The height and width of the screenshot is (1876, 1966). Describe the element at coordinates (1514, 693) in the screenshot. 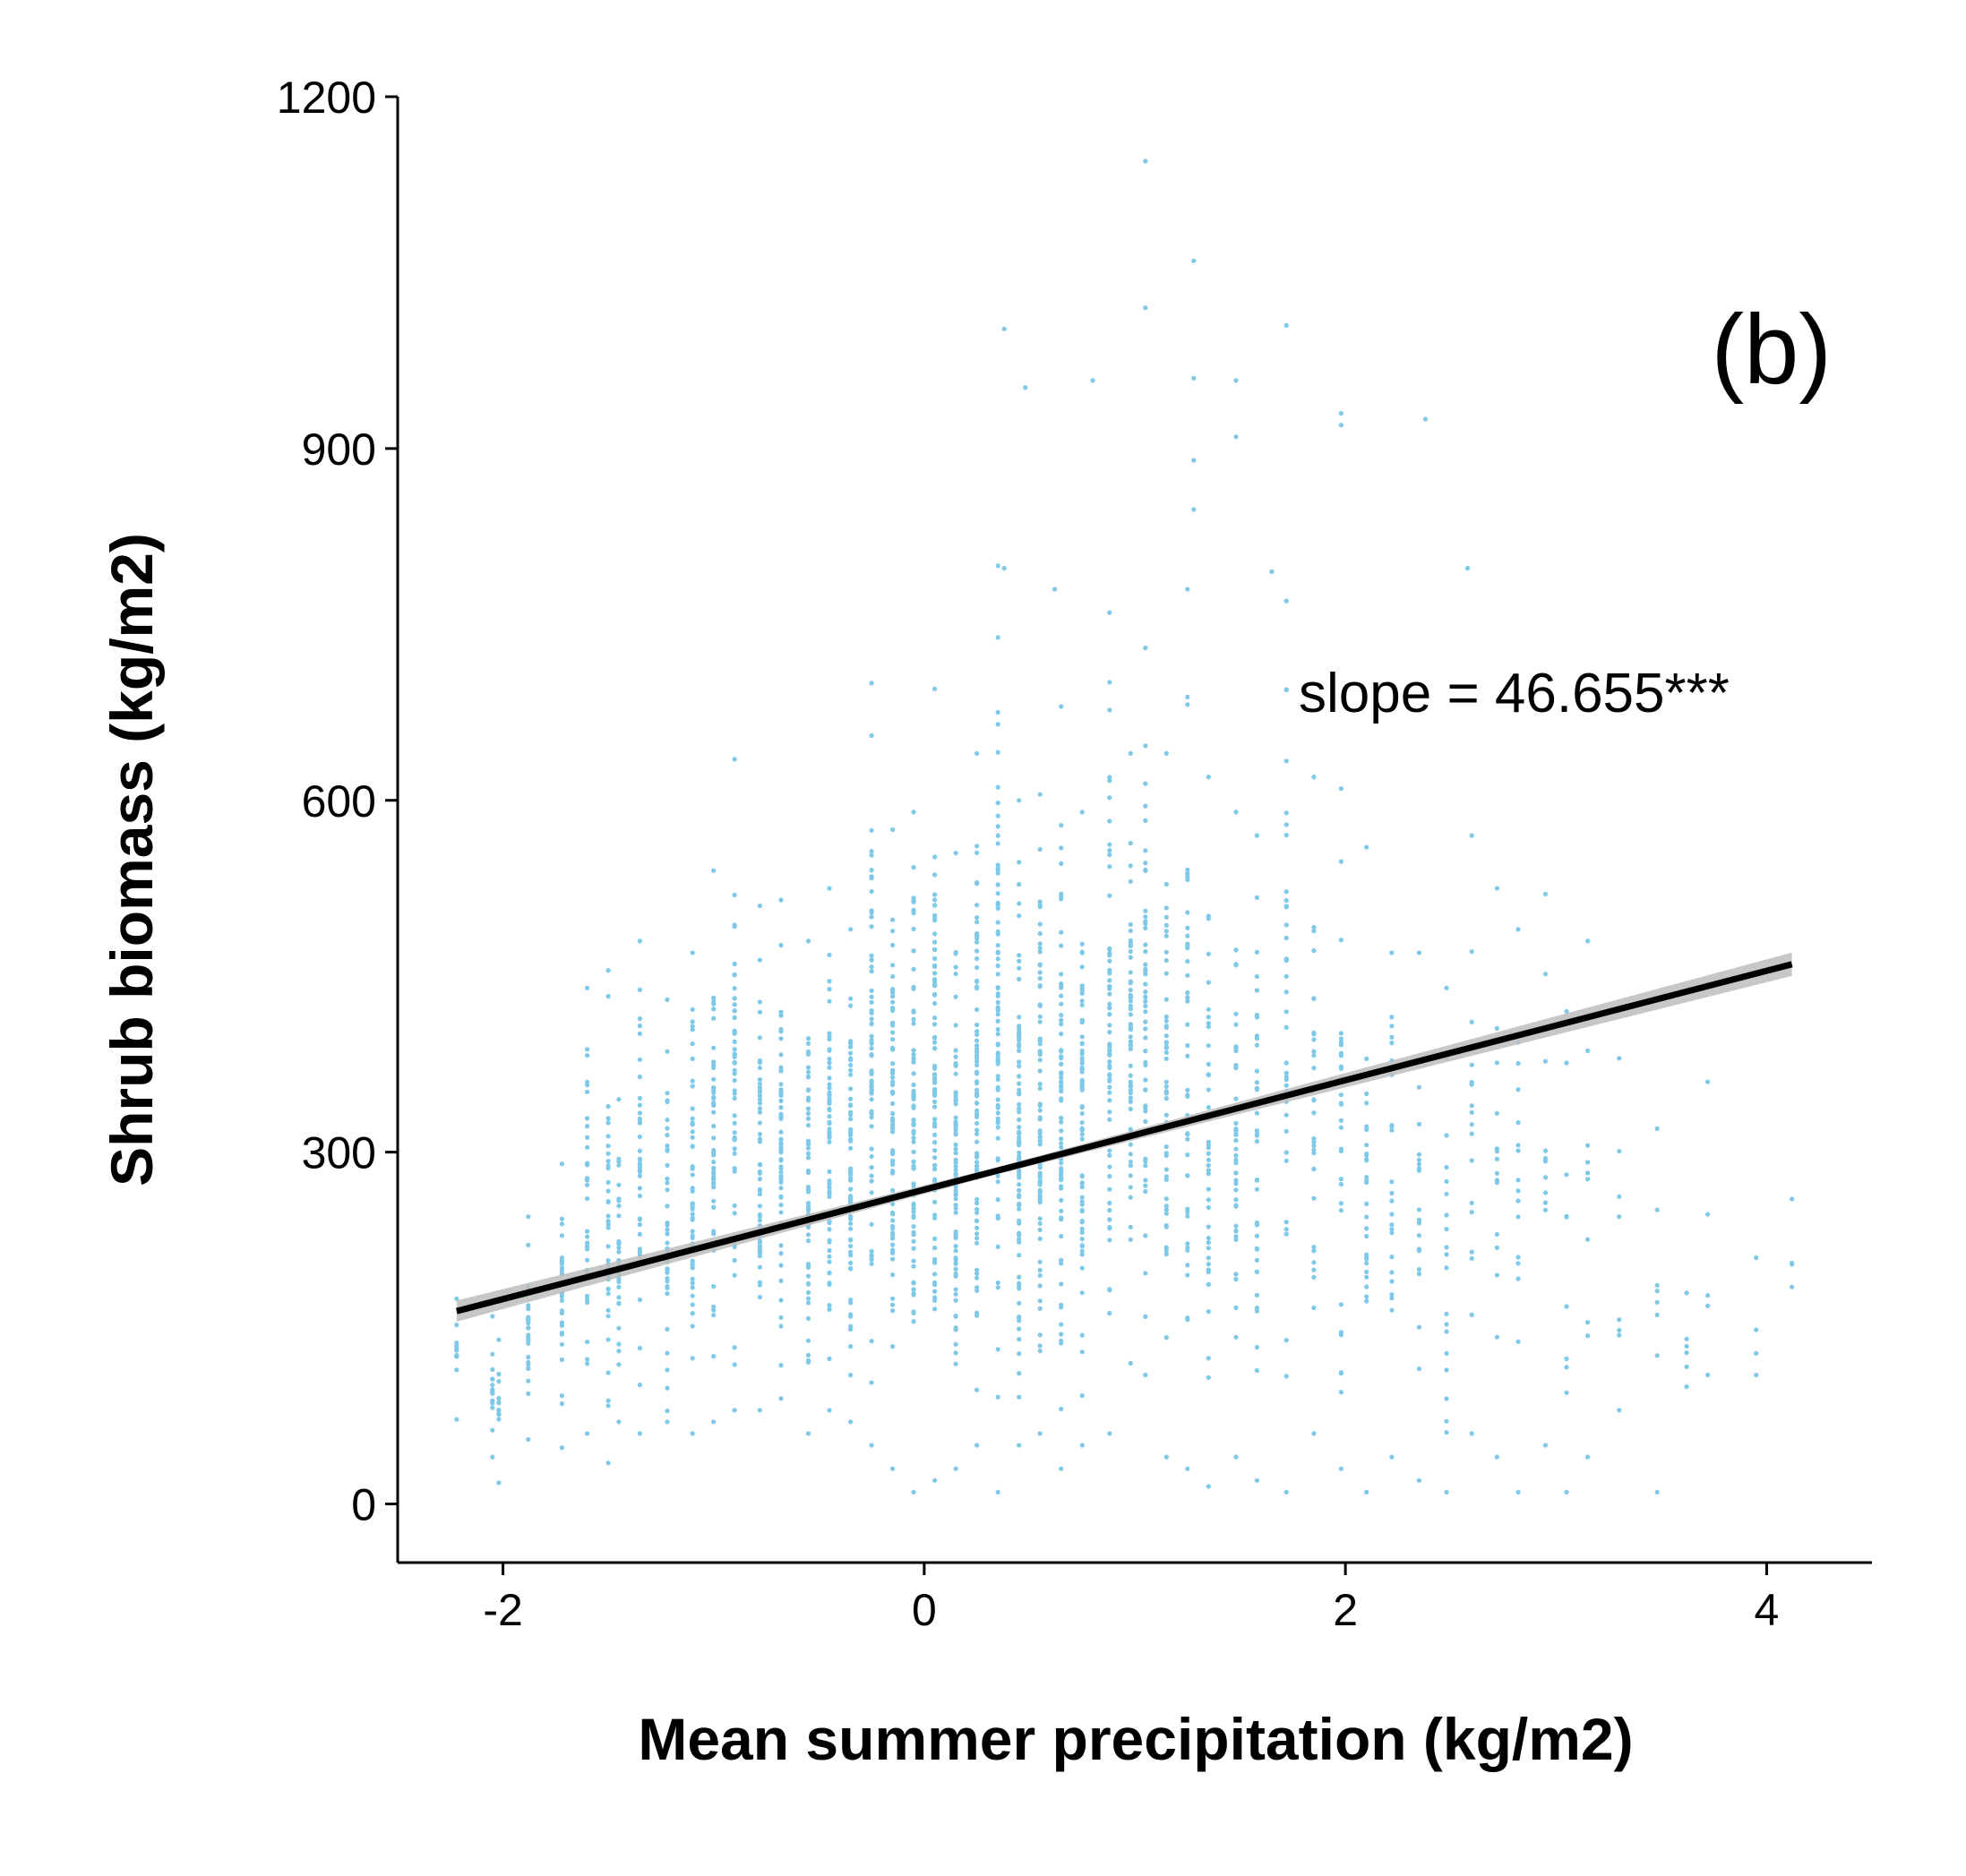

I see `slope-annotation: slope = 46.655***` at that location.